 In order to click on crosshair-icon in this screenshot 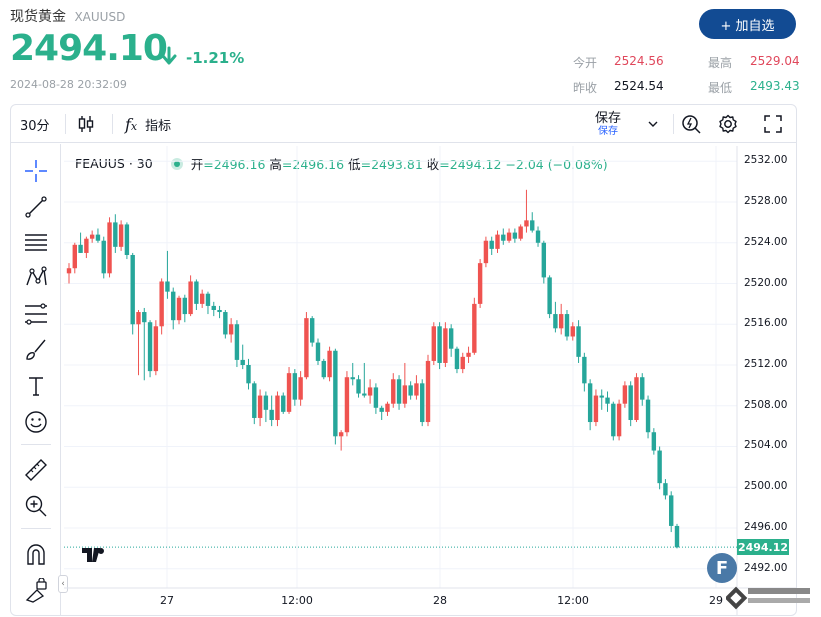, I will do `click(36, 171)`.